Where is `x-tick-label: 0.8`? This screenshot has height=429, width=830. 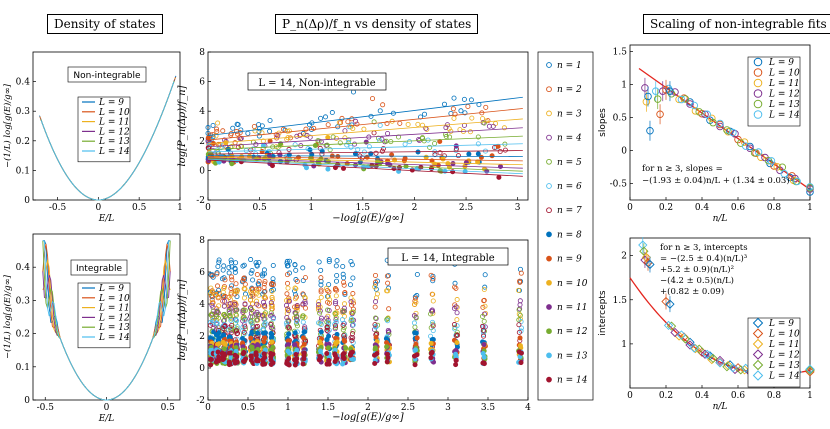 x-tick-label: 0.8 is located at coordinates (774, 396).